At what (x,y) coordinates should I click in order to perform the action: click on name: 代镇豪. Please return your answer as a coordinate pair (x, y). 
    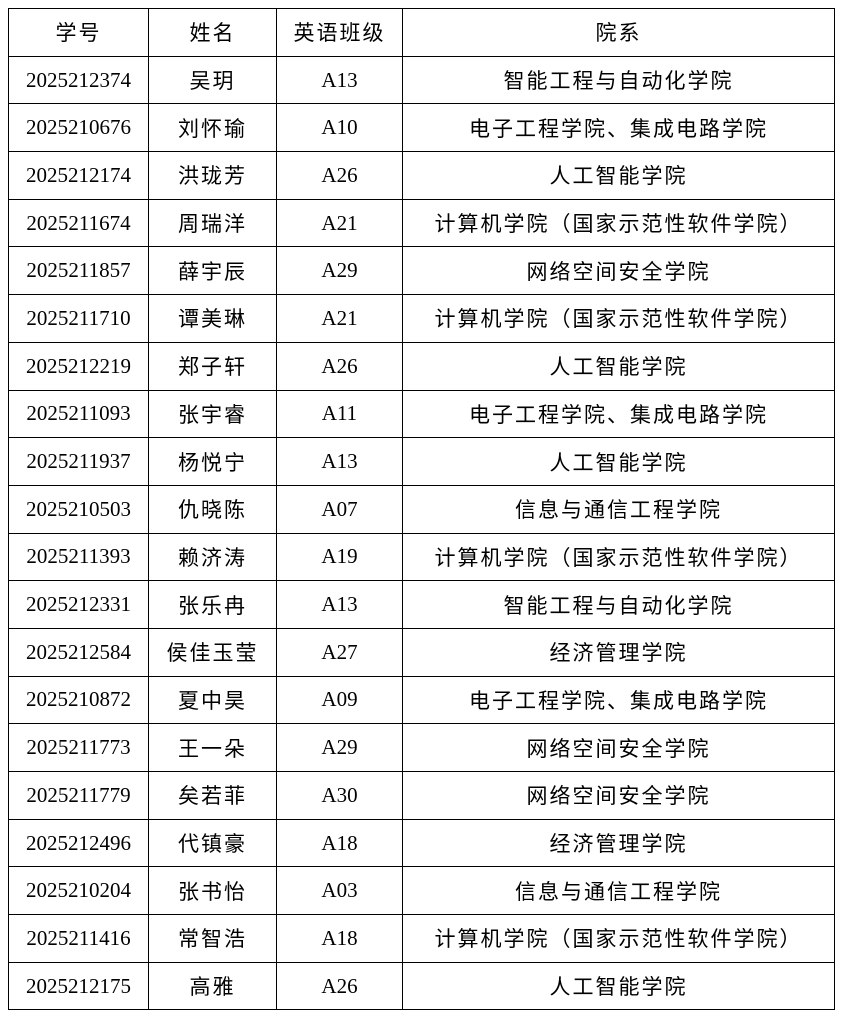
    Looking at the image, I should click on (212, 843).